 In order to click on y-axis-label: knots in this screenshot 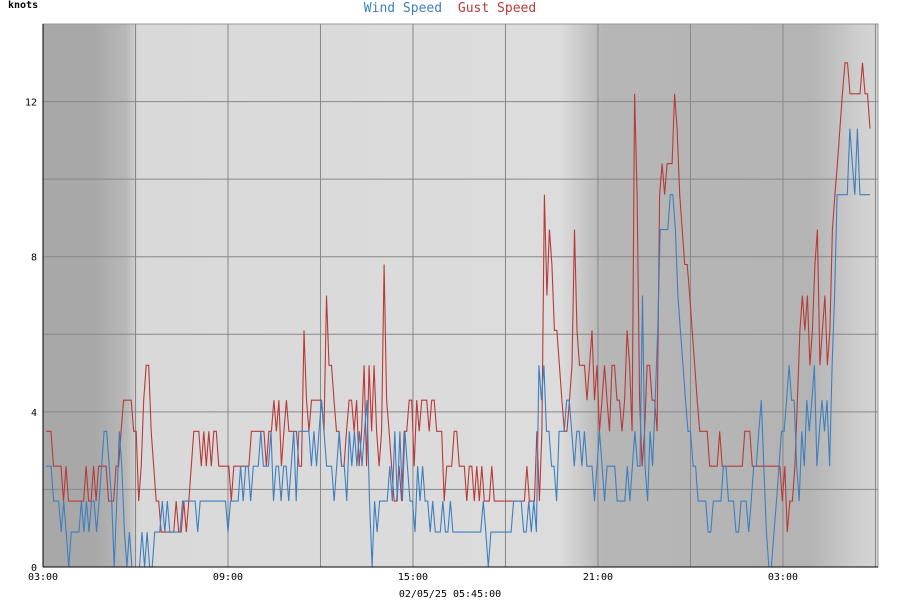, I will do `click(23, 5)`.